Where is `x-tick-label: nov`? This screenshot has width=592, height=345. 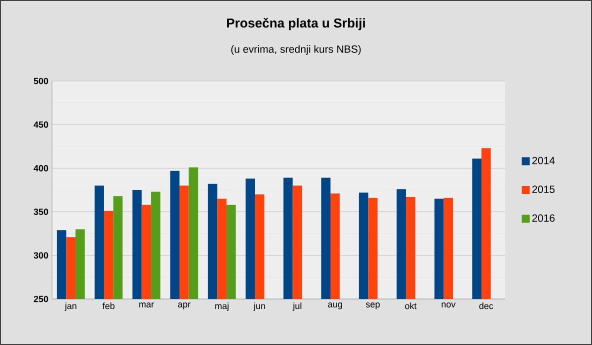 x-tick-label: nov is located at coordinates (449, 305).